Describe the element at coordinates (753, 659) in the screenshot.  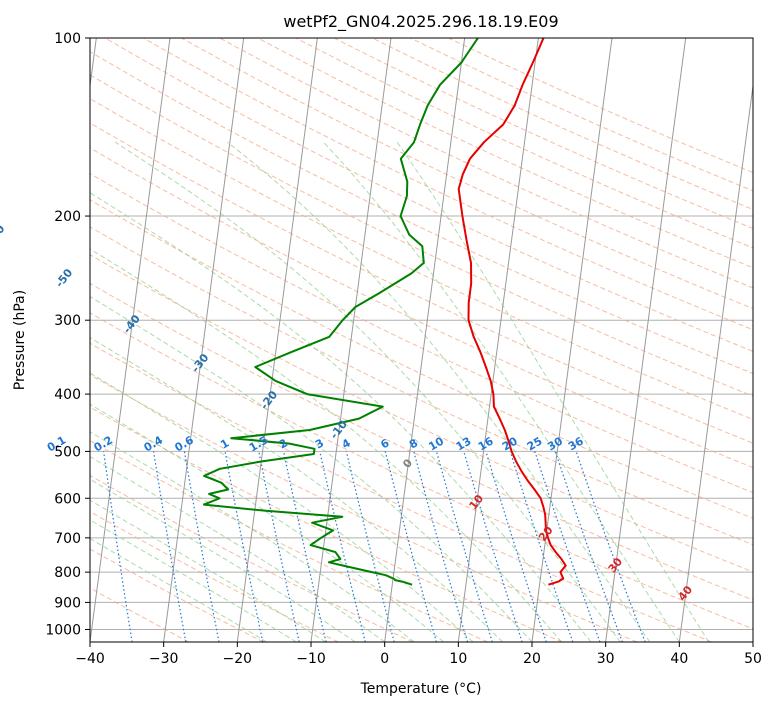
I see `x-tick-label: 50` at that location.